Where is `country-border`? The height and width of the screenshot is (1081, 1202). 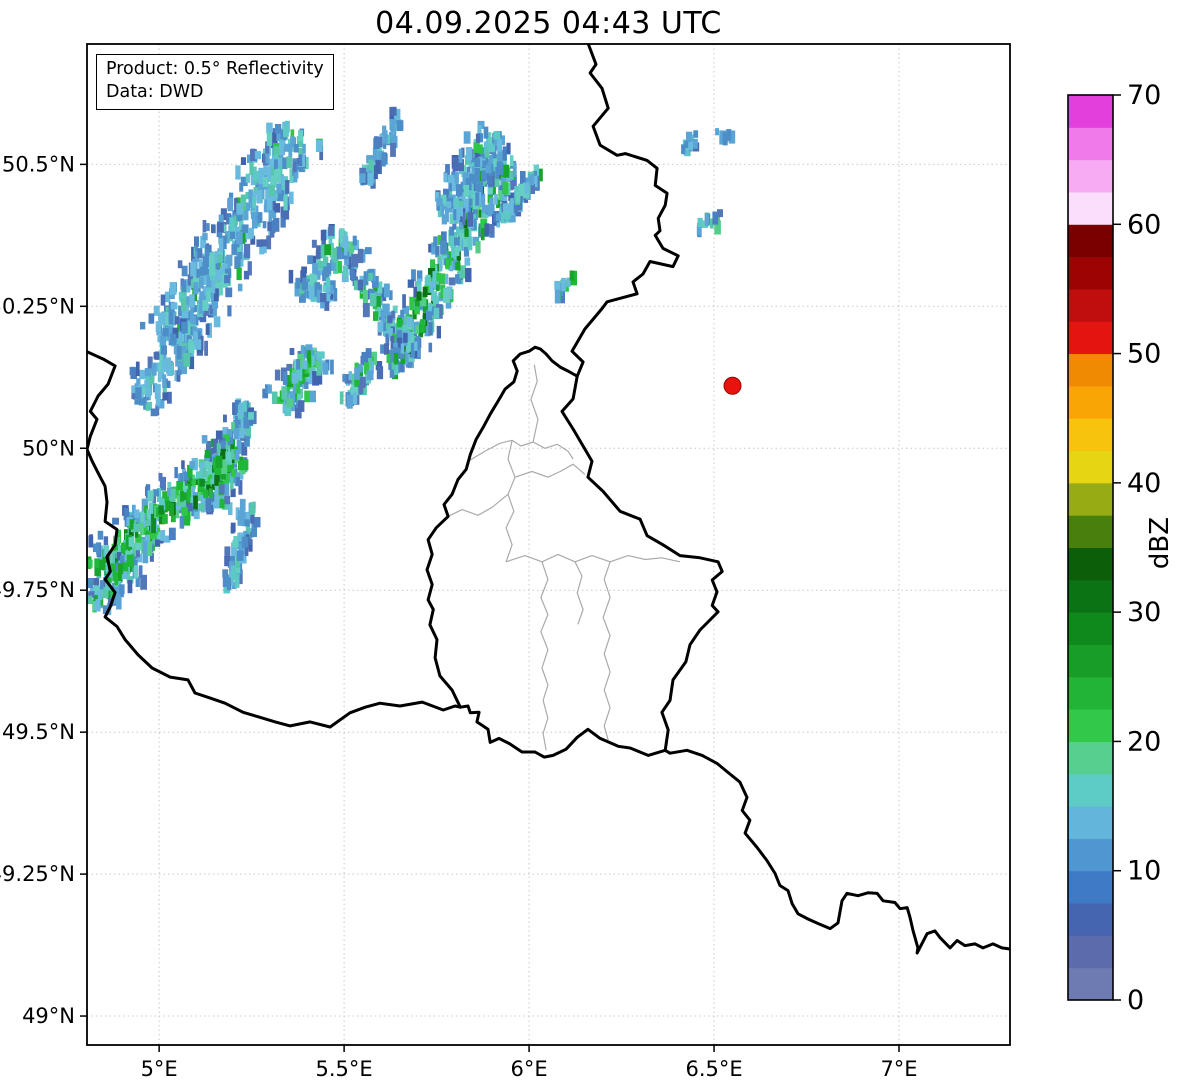 country-border is located at coordinates (625, 211).